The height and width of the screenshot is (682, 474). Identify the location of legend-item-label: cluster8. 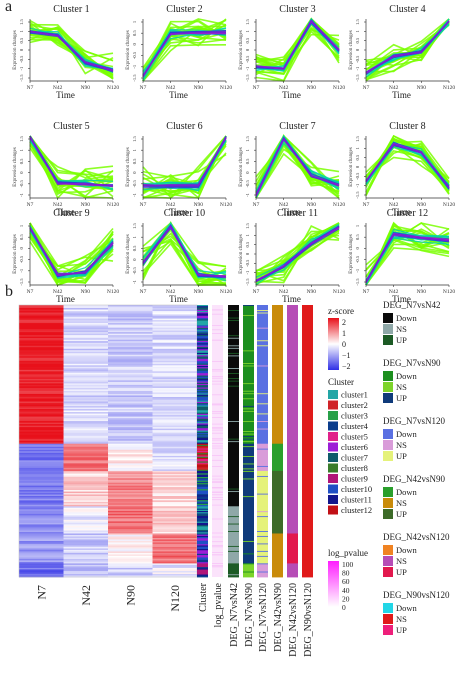
(354, 468).